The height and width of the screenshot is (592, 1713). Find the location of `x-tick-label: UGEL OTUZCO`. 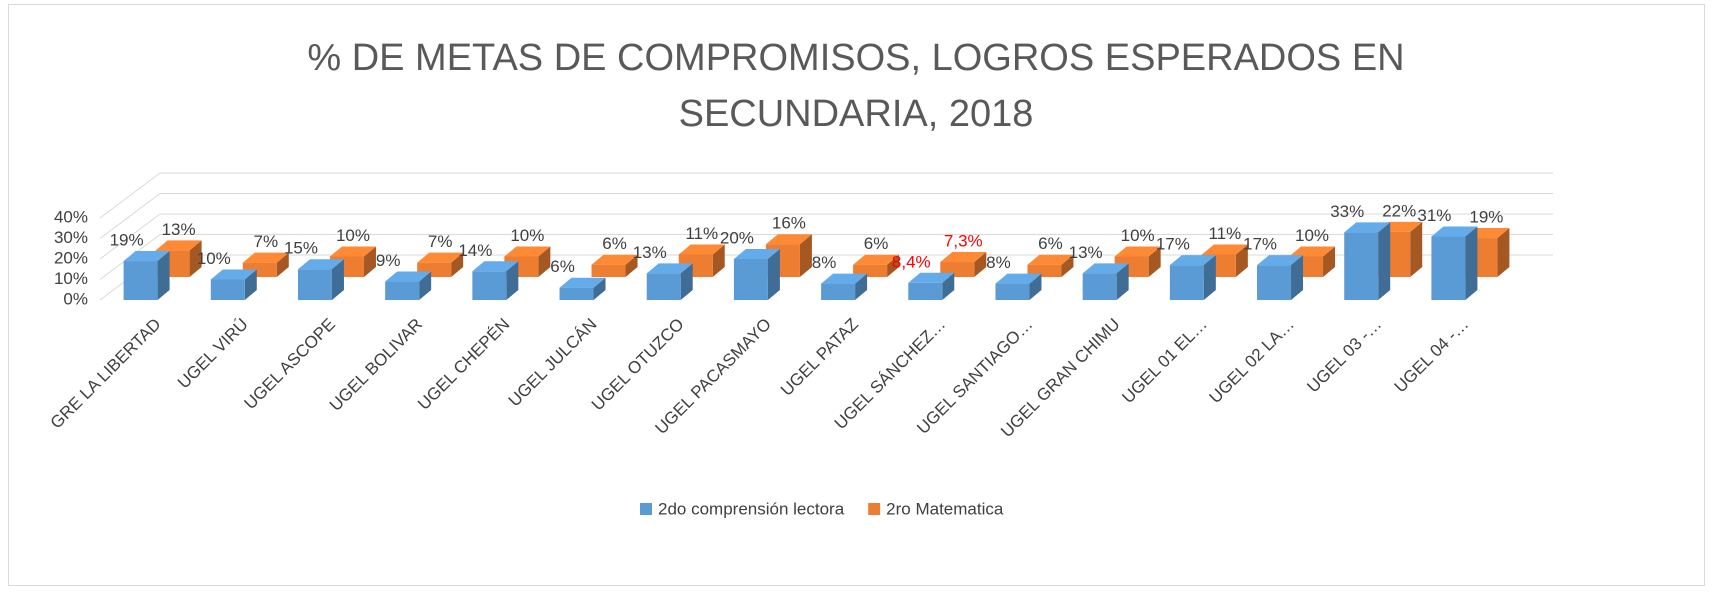

x-tick-label: UGEL OTUZCO is located at coordinates (638, 365).